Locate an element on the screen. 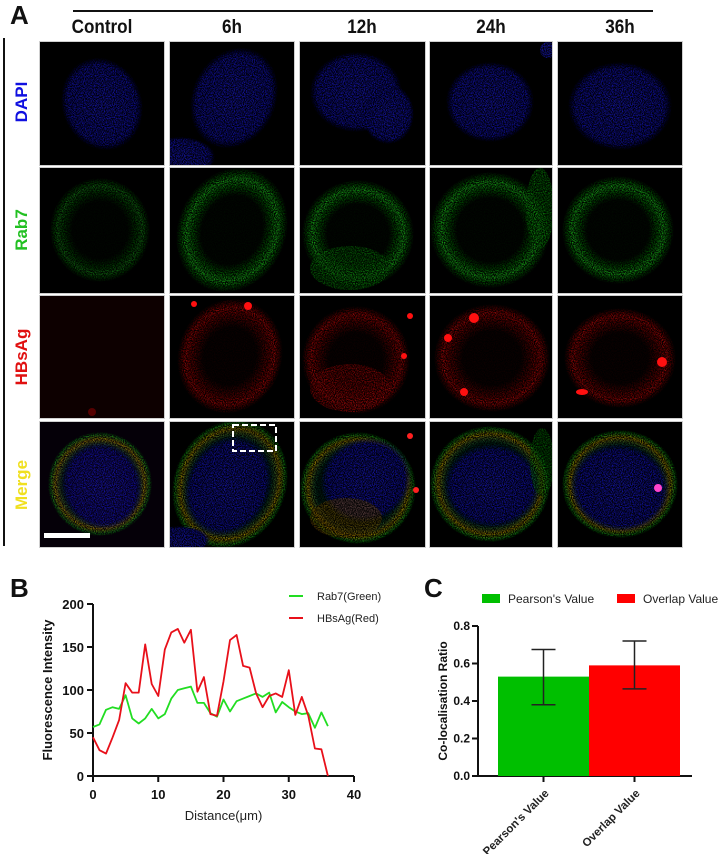 The width and height of the screenshot is (720, 854). tile-merge-36h is located at coordinates (620, 484).